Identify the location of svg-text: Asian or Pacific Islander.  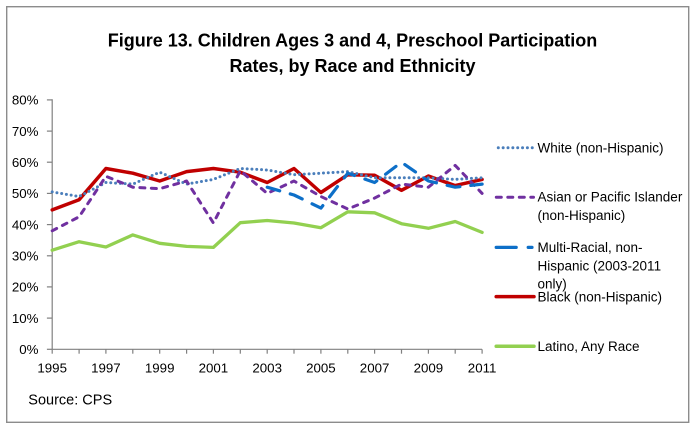
(610, 197).